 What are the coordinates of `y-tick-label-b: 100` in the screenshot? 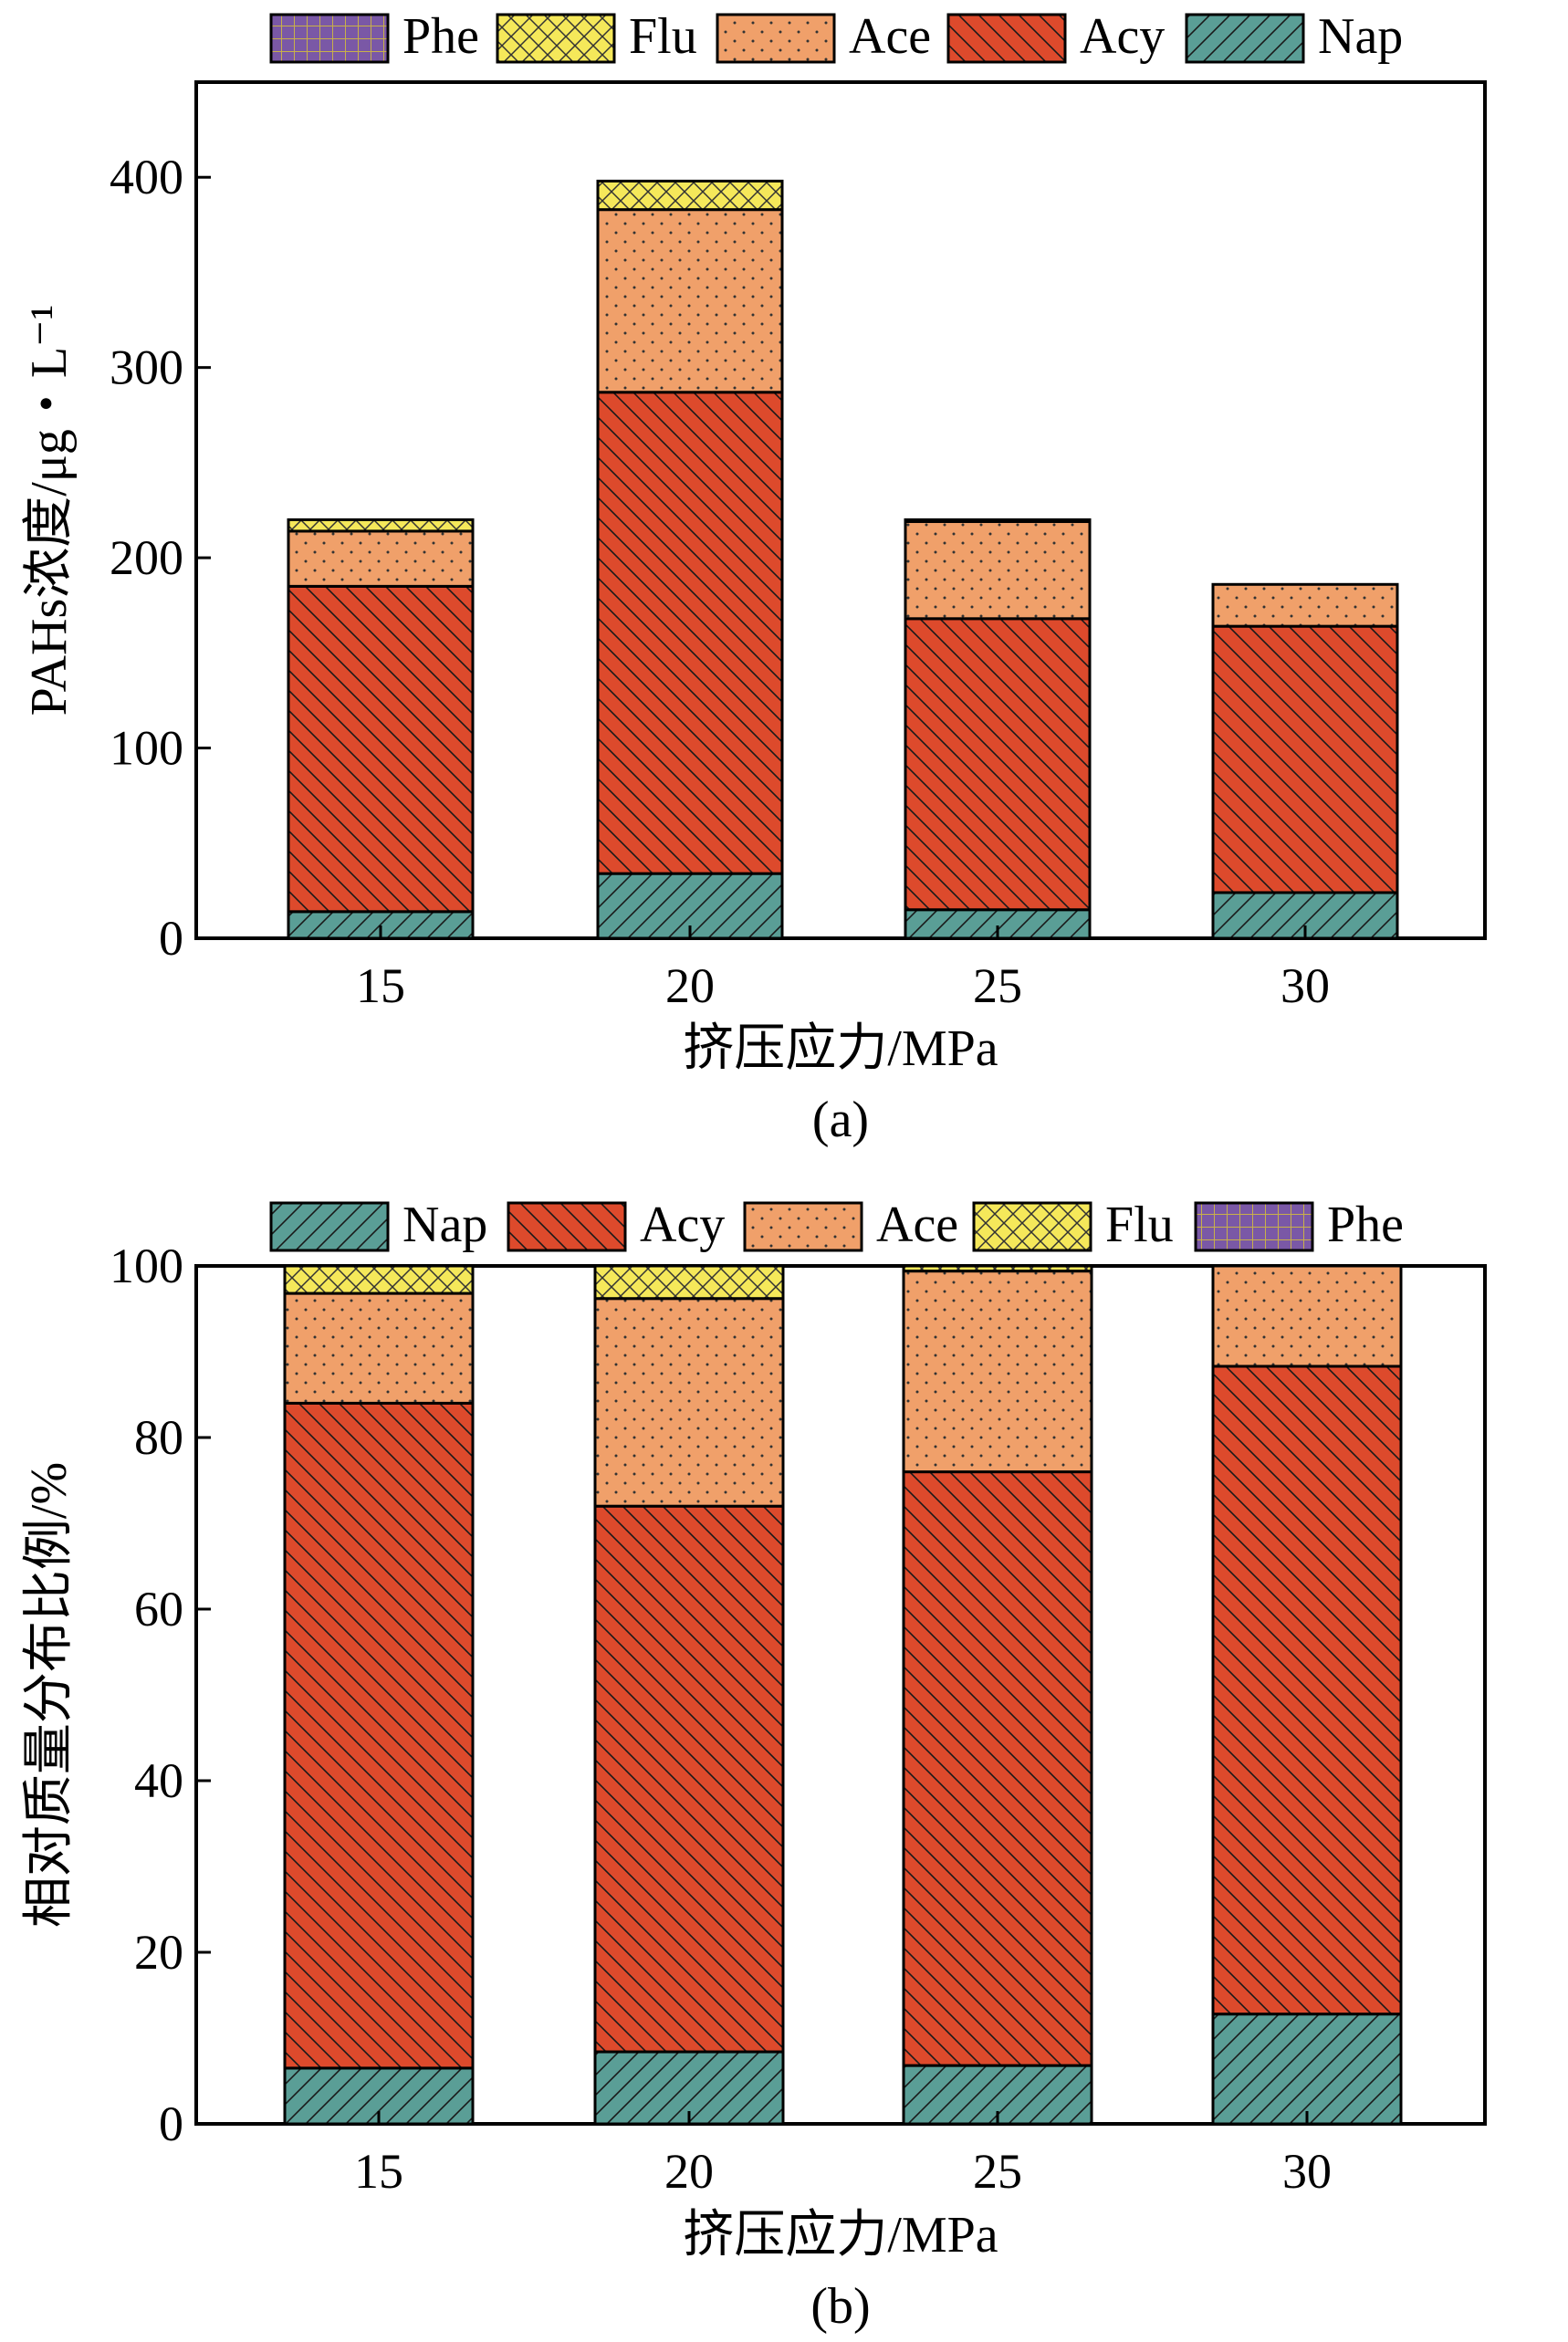 It's located at (146, 1266).